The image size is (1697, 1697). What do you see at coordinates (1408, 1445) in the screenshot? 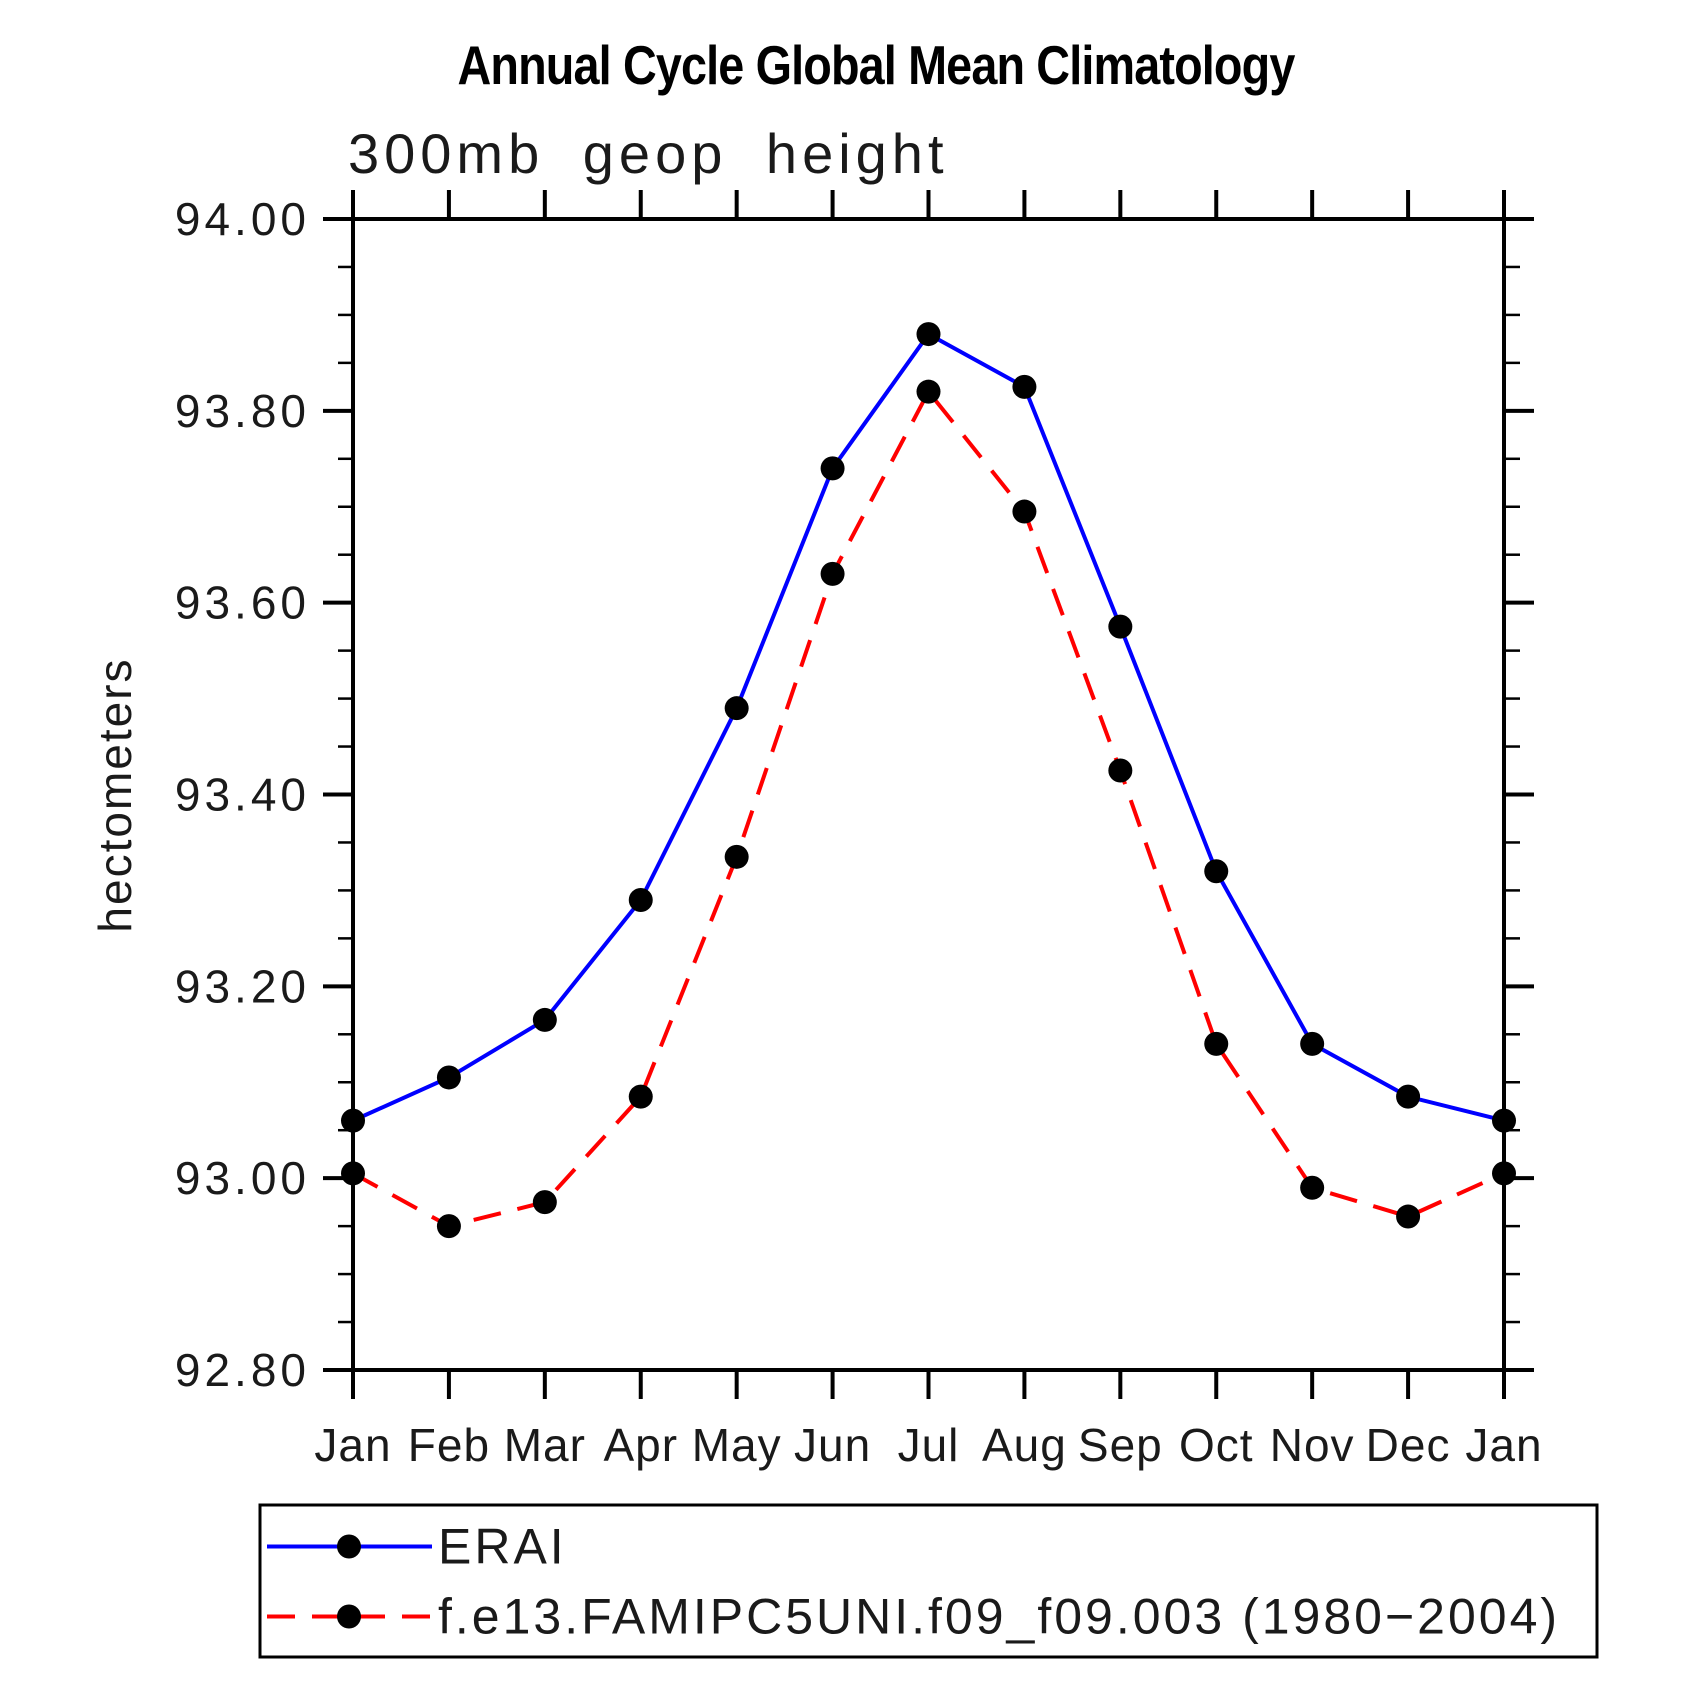
I see `x-tick-label: Dec` at bounding box center [1408, 1445].